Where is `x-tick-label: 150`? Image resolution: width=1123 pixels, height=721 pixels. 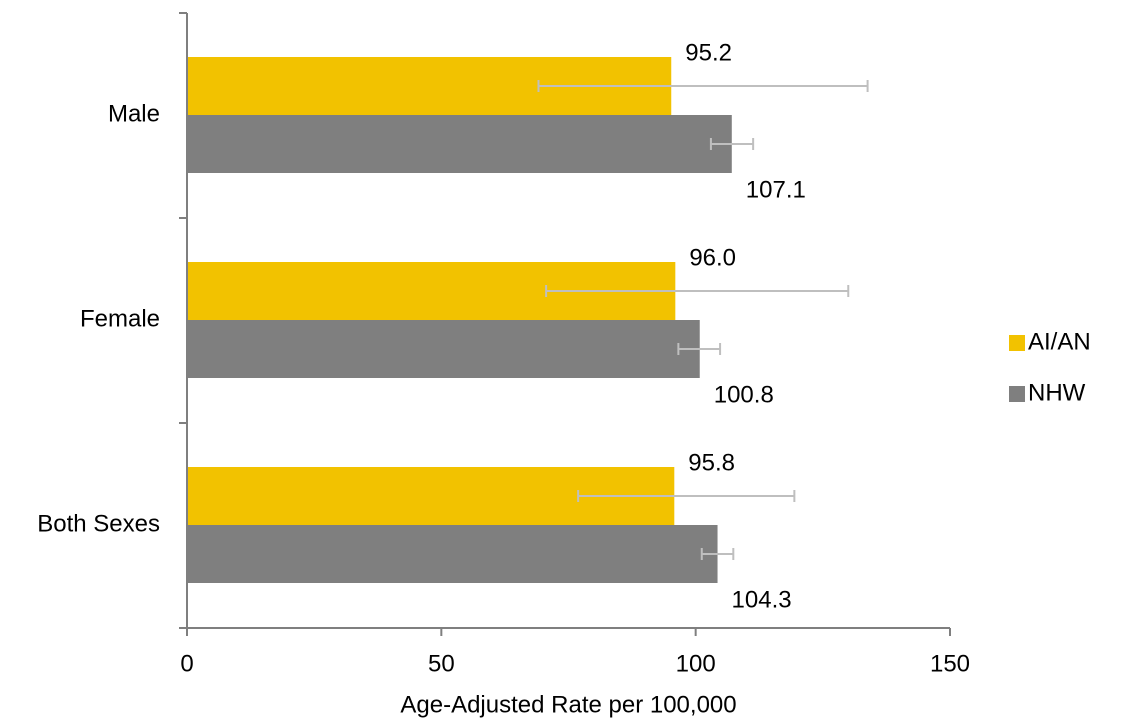 x-tick-label: 150 is located at coordinates (950, 663).